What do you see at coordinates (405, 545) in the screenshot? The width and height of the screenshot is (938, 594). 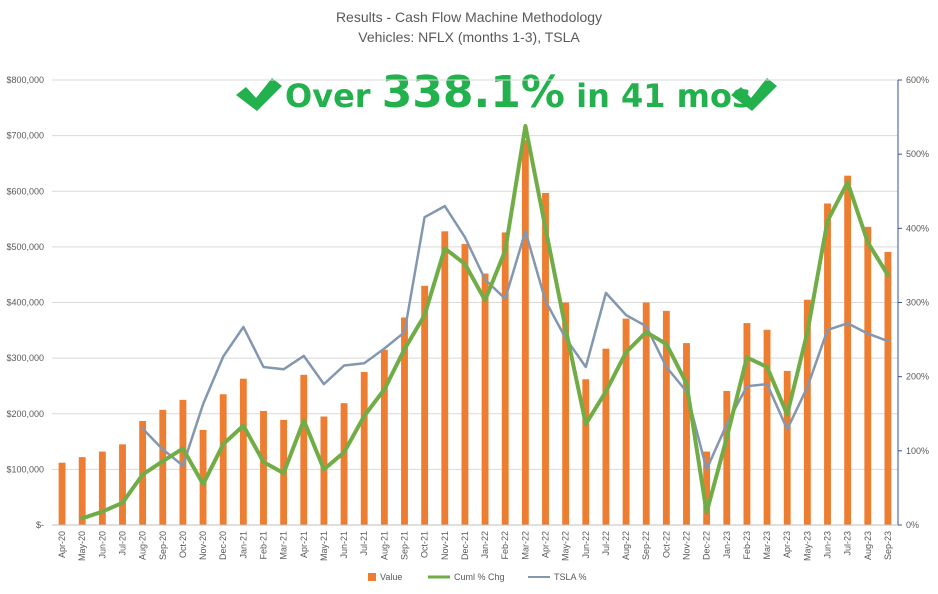 I see `x-tick-label: Sep-21` at bounding box center [405, 545].